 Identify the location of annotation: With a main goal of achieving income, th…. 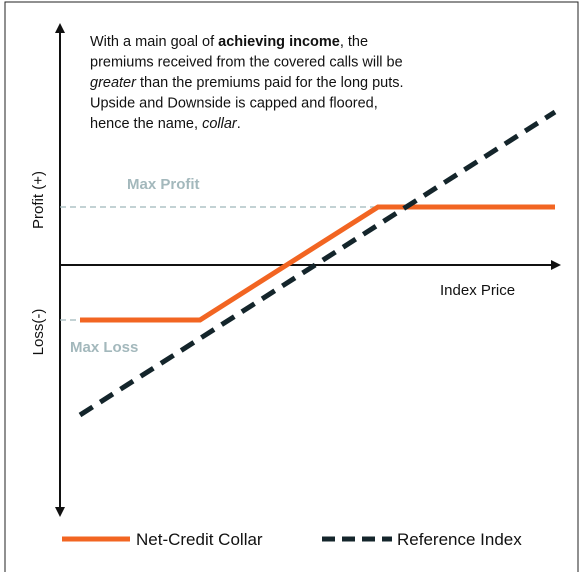
(247, 83).